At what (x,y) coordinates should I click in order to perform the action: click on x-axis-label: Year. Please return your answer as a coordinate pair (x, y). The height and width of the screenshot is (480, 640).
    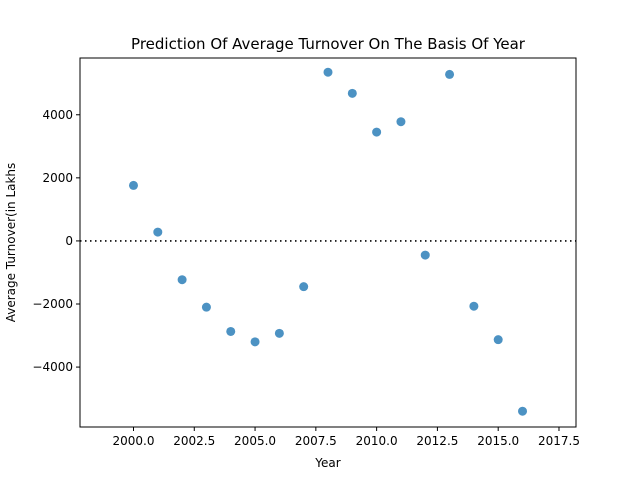
    Looking at the image, I should click on (327, 463).